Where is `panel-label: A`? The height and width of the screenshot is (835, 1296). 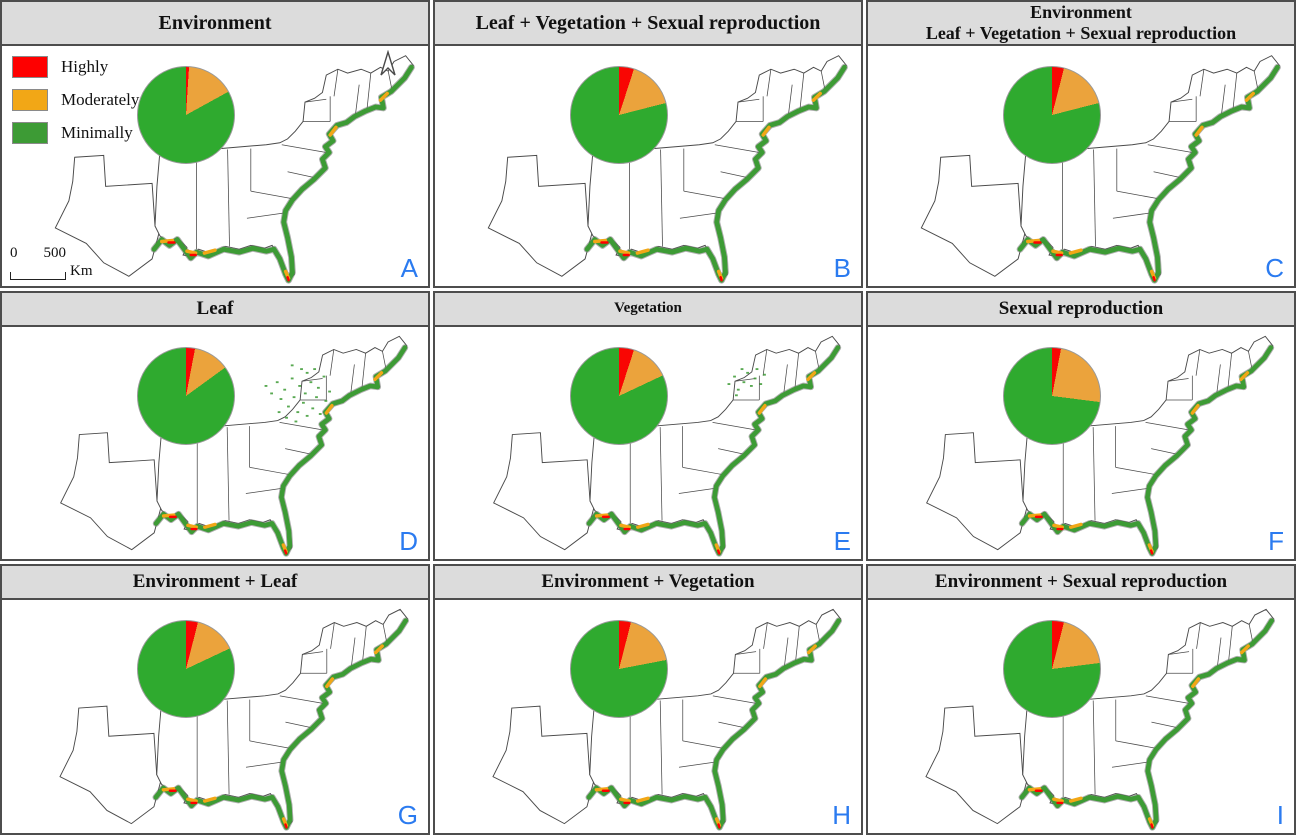
panel-label: A is located at coordinates (409, 268).